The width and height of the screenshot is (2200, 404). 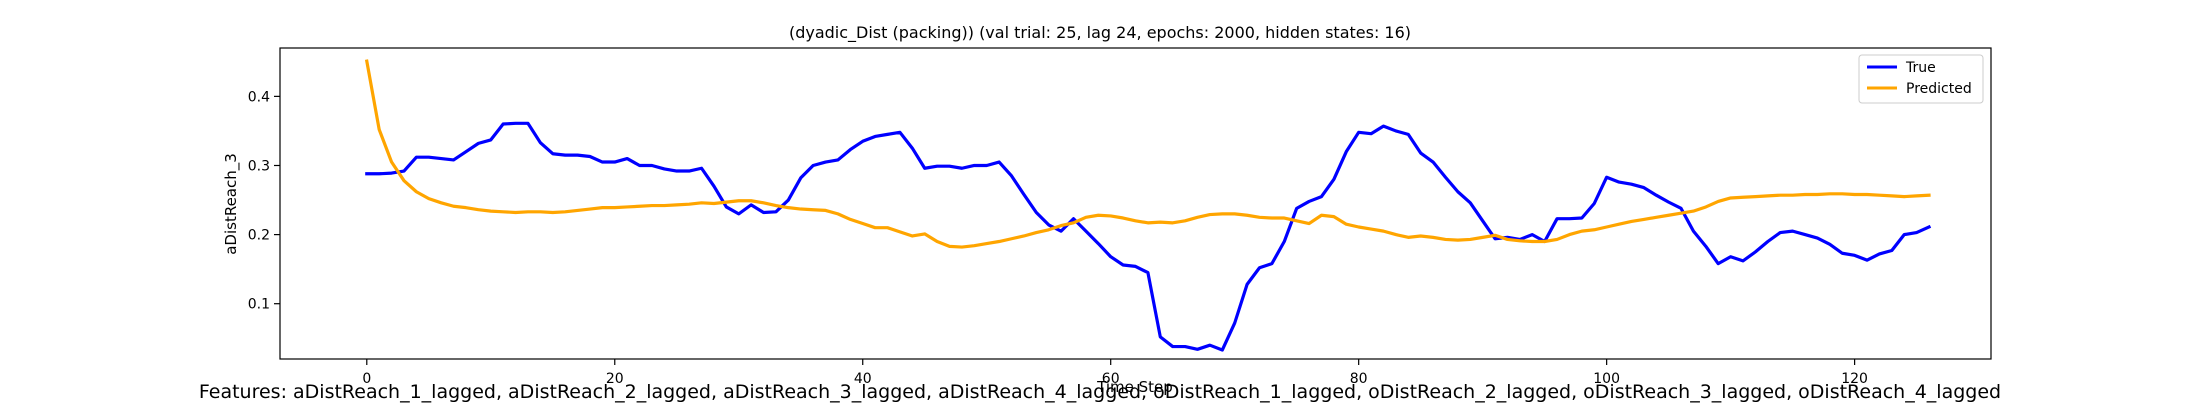 I want to click on y-tick-label: 0.2, so click(x=259, y=236).